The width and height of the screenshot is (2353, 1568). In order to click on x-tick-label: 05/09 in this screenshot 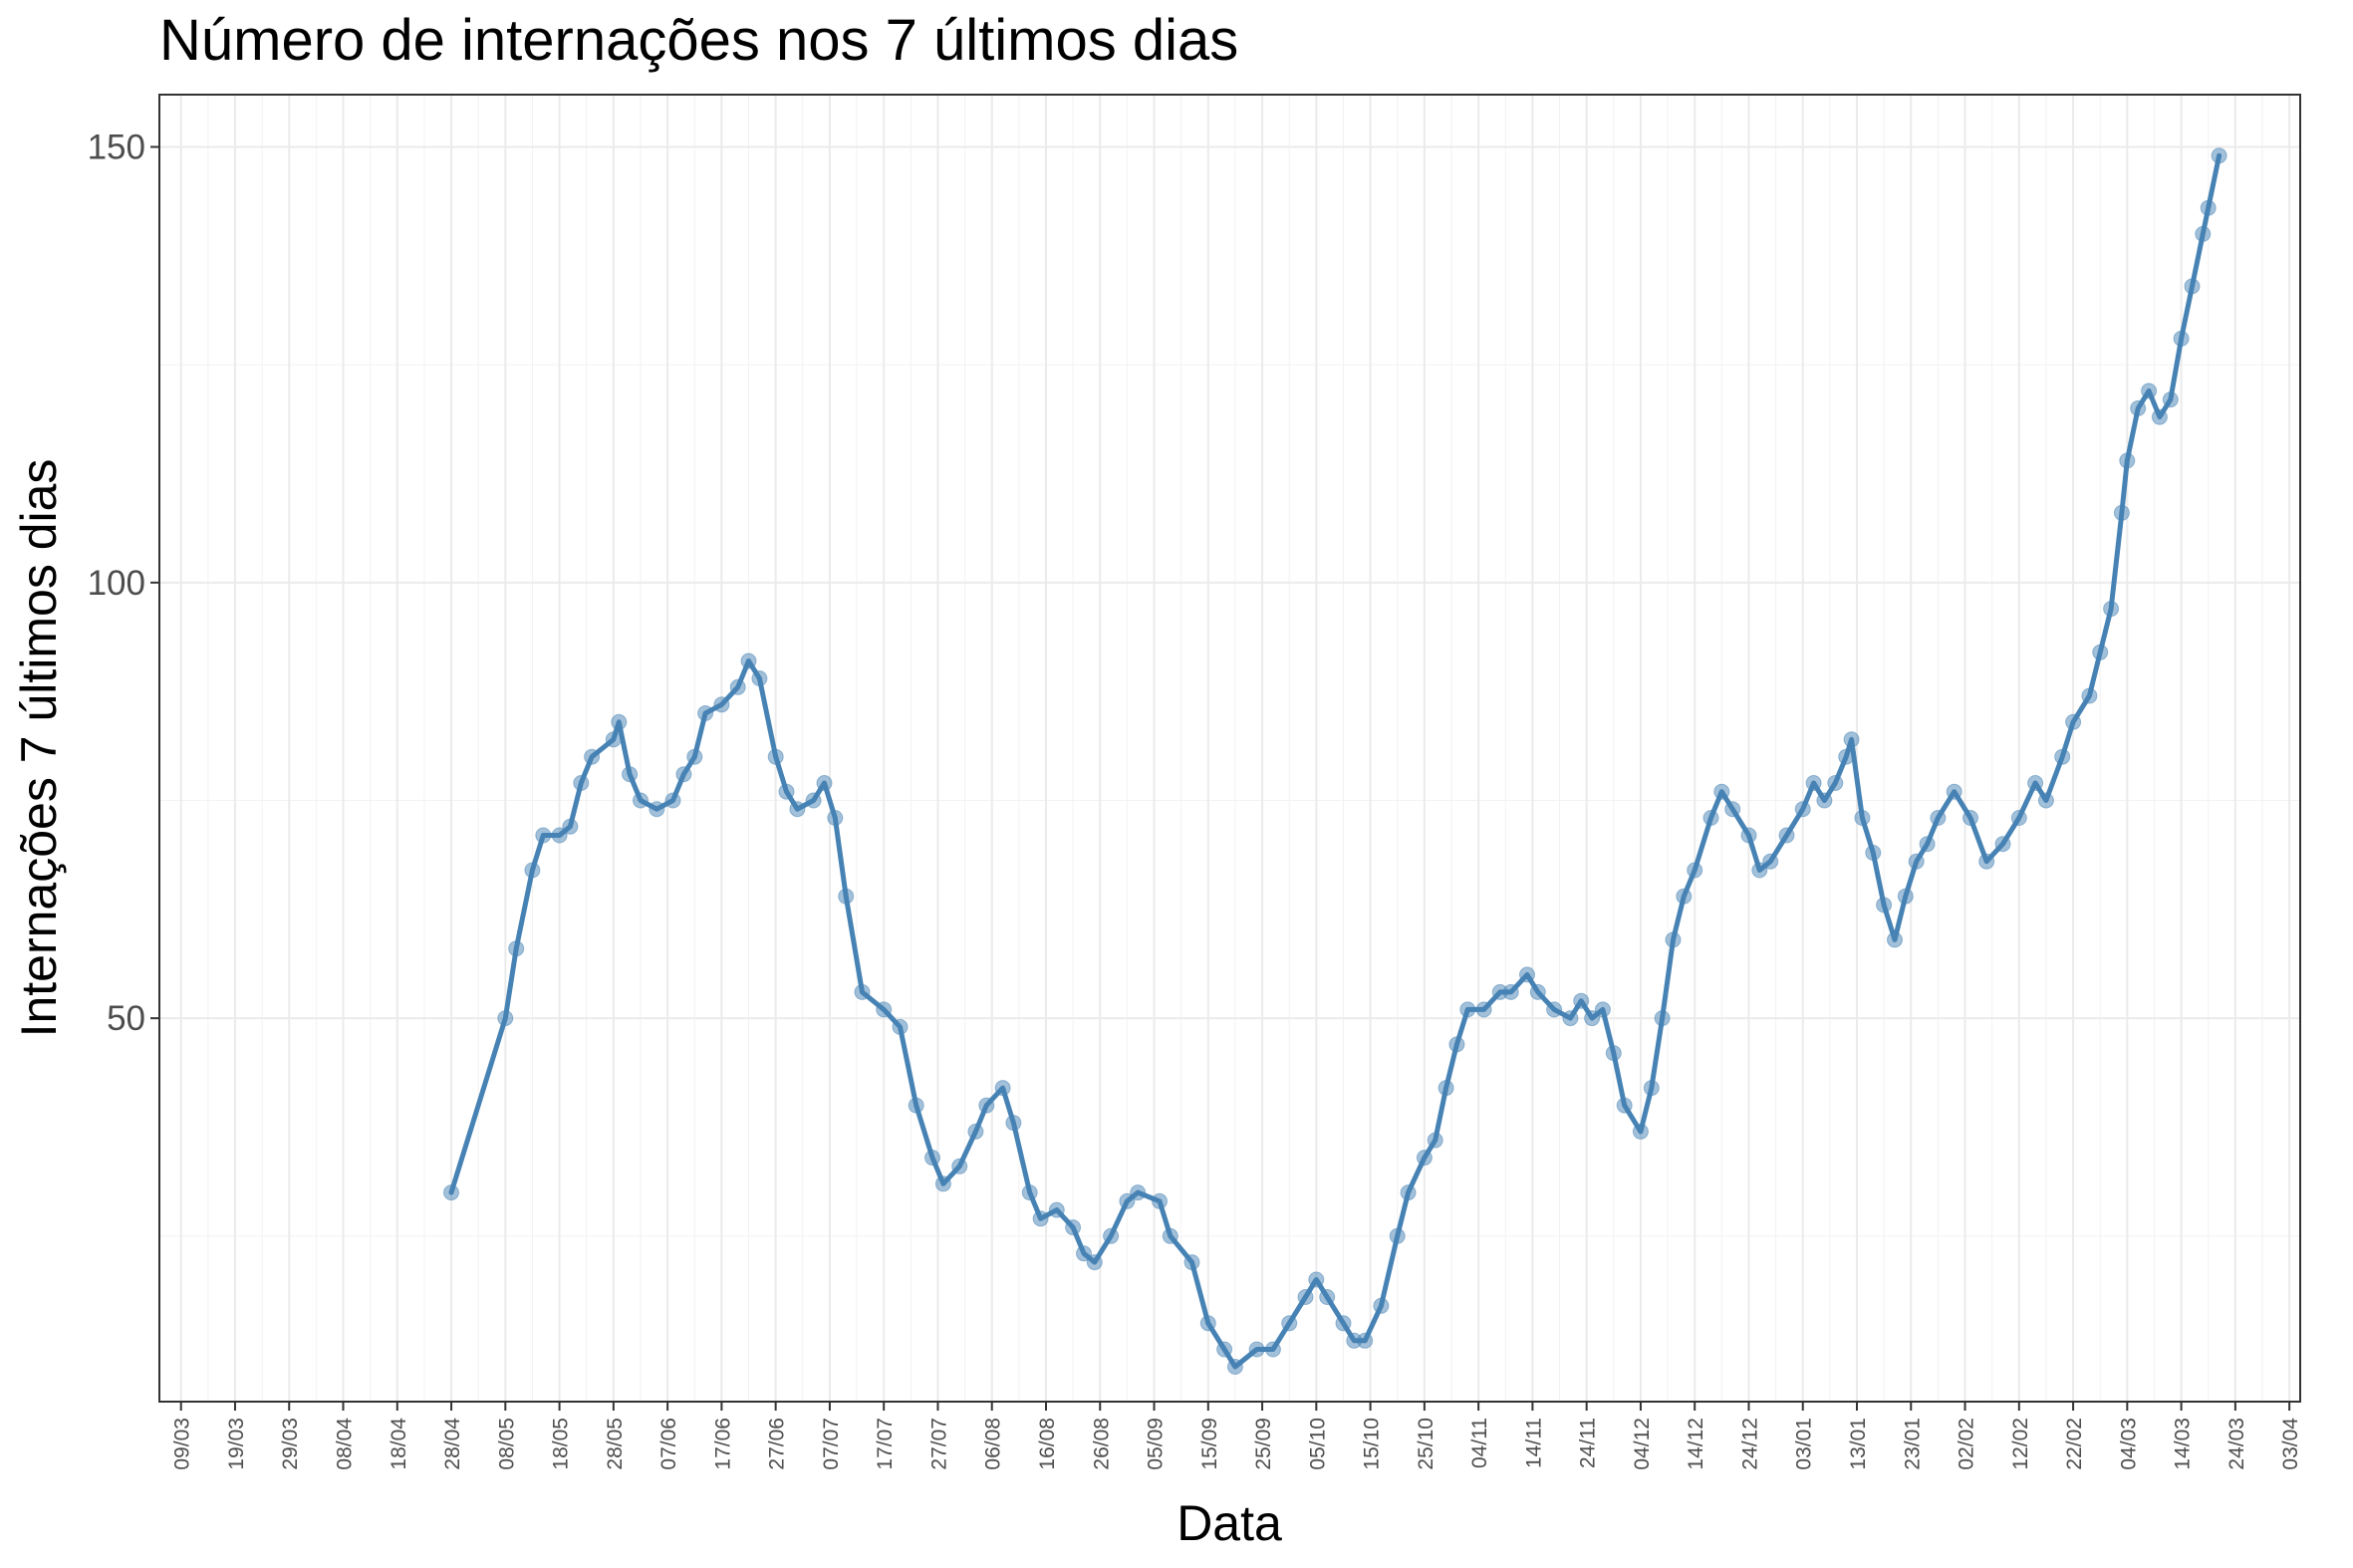, I will do `click(1156, 1444)`.